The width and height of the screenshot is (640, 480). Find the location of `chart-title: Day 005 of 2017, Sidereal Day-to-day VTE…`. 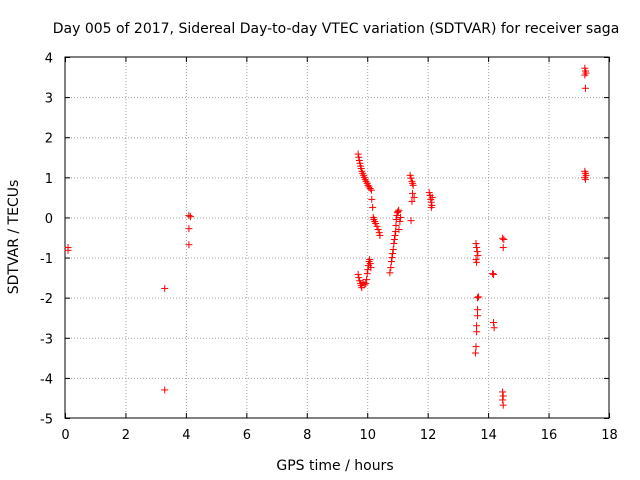

chart-title: Day 005 of 2017, Sidereal Day-to-day VTE… is located at coordinates (336, 29).